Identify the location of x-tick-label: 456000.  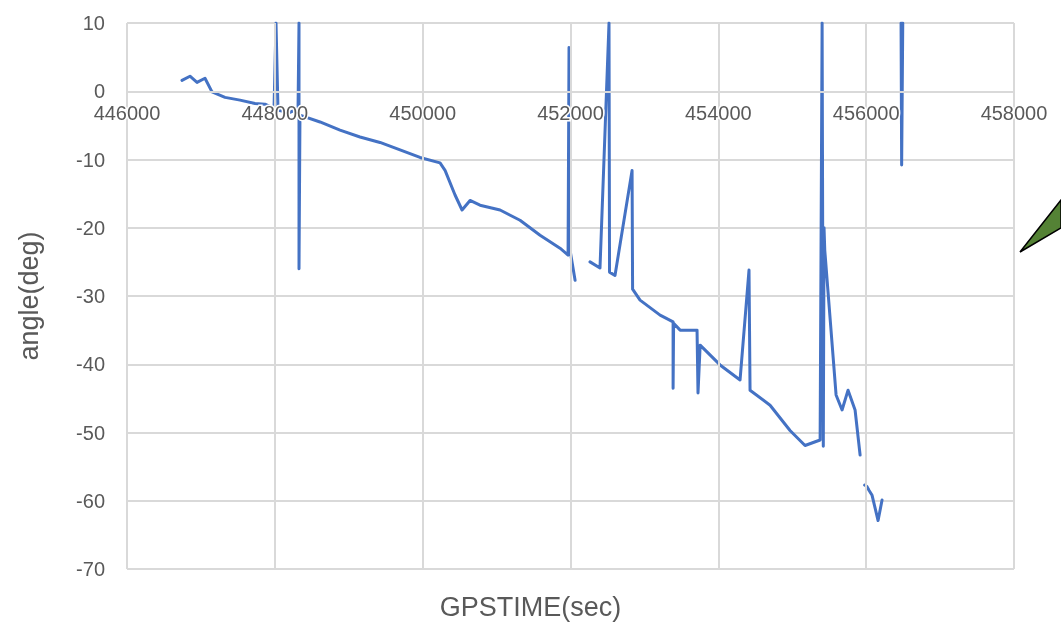
(866, 113).